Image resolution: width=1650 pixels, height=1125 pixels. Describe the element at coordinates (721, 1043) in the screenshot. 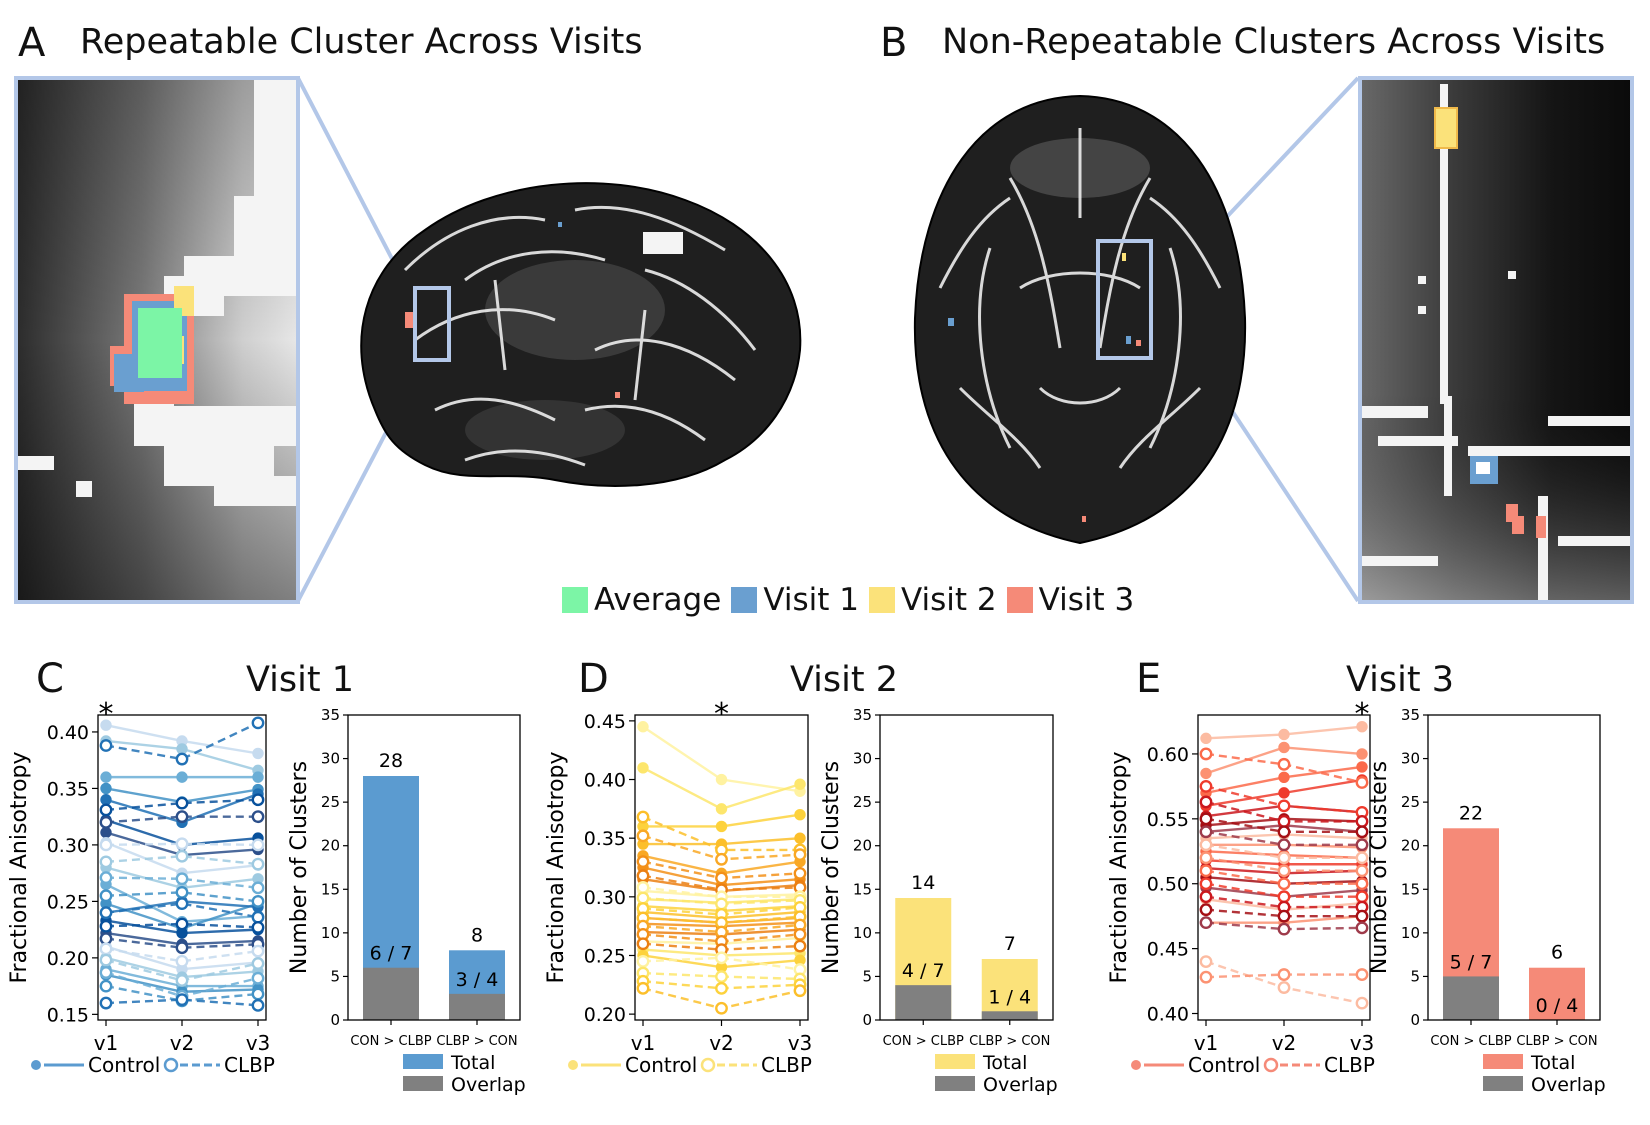

I see `x-tick-label-d: v2` at that location.